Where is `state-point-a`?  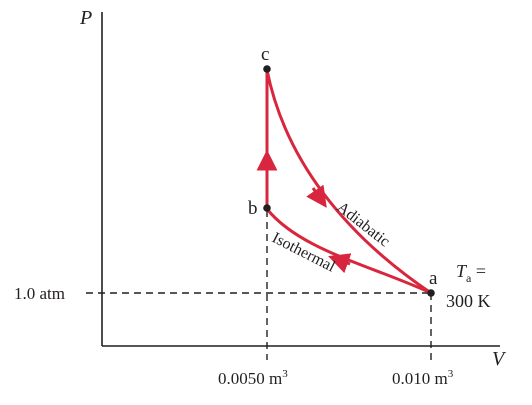 state-point-a is located at coordinates (431, 293).